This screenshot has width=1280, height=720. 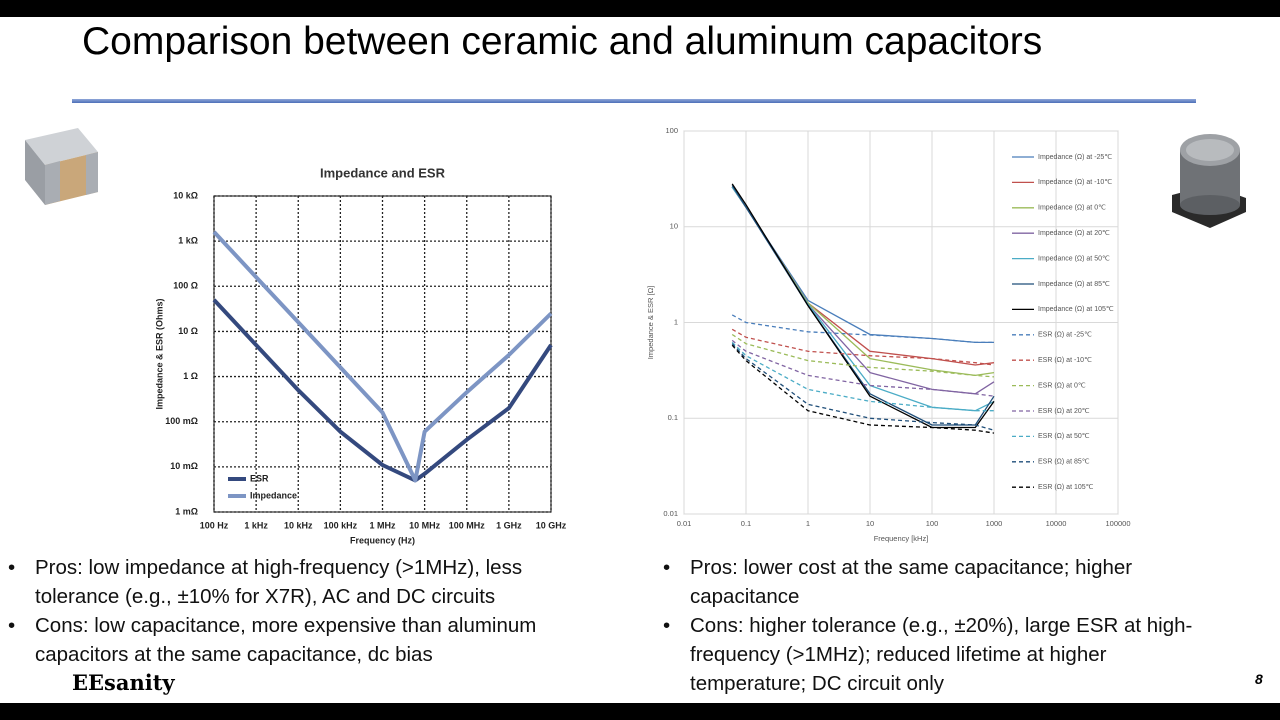 I want to click on legend-label: Impedance (Ω) at -25℃, so click(x=1075, y=157).